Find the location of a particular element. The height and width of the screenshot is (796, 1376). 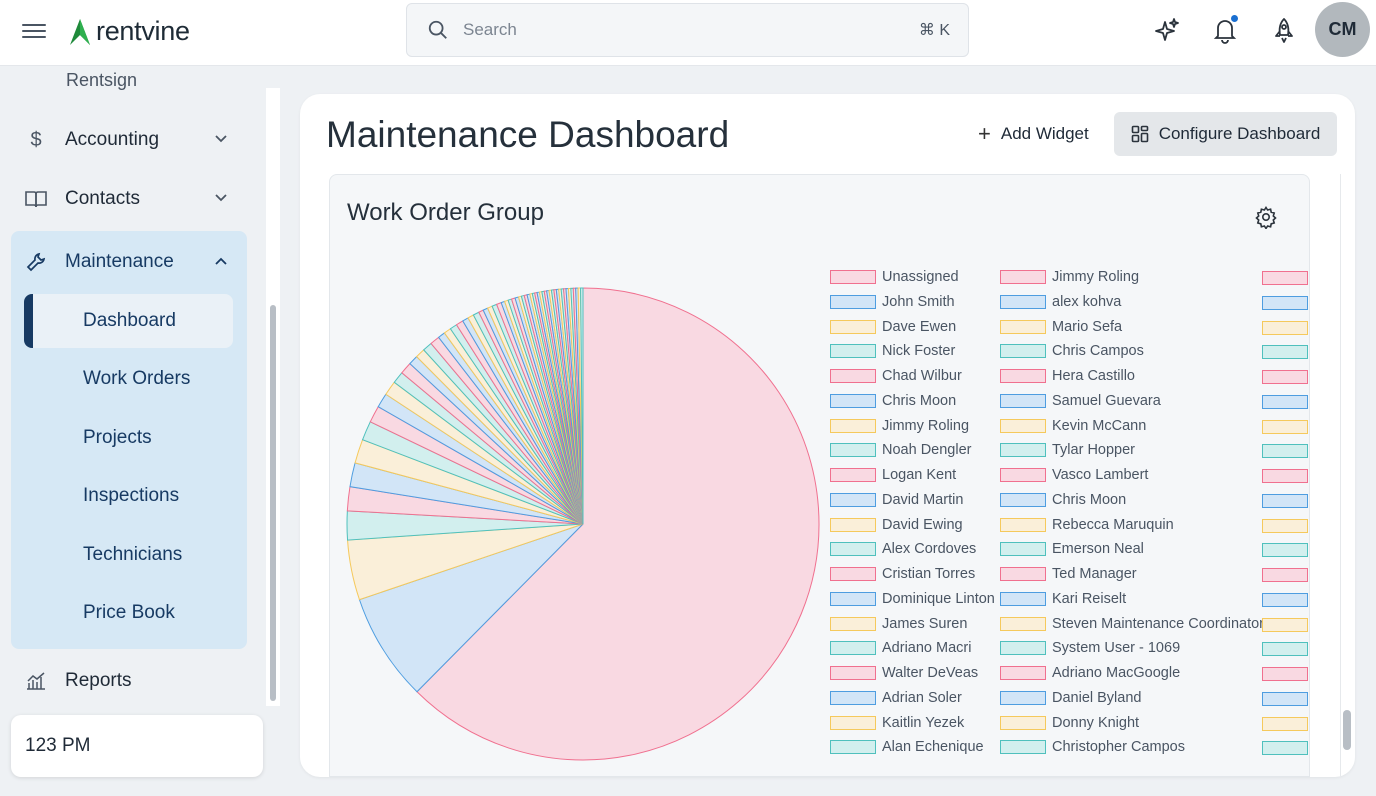

content-scrollbar is located at coordinates (1347, 730).